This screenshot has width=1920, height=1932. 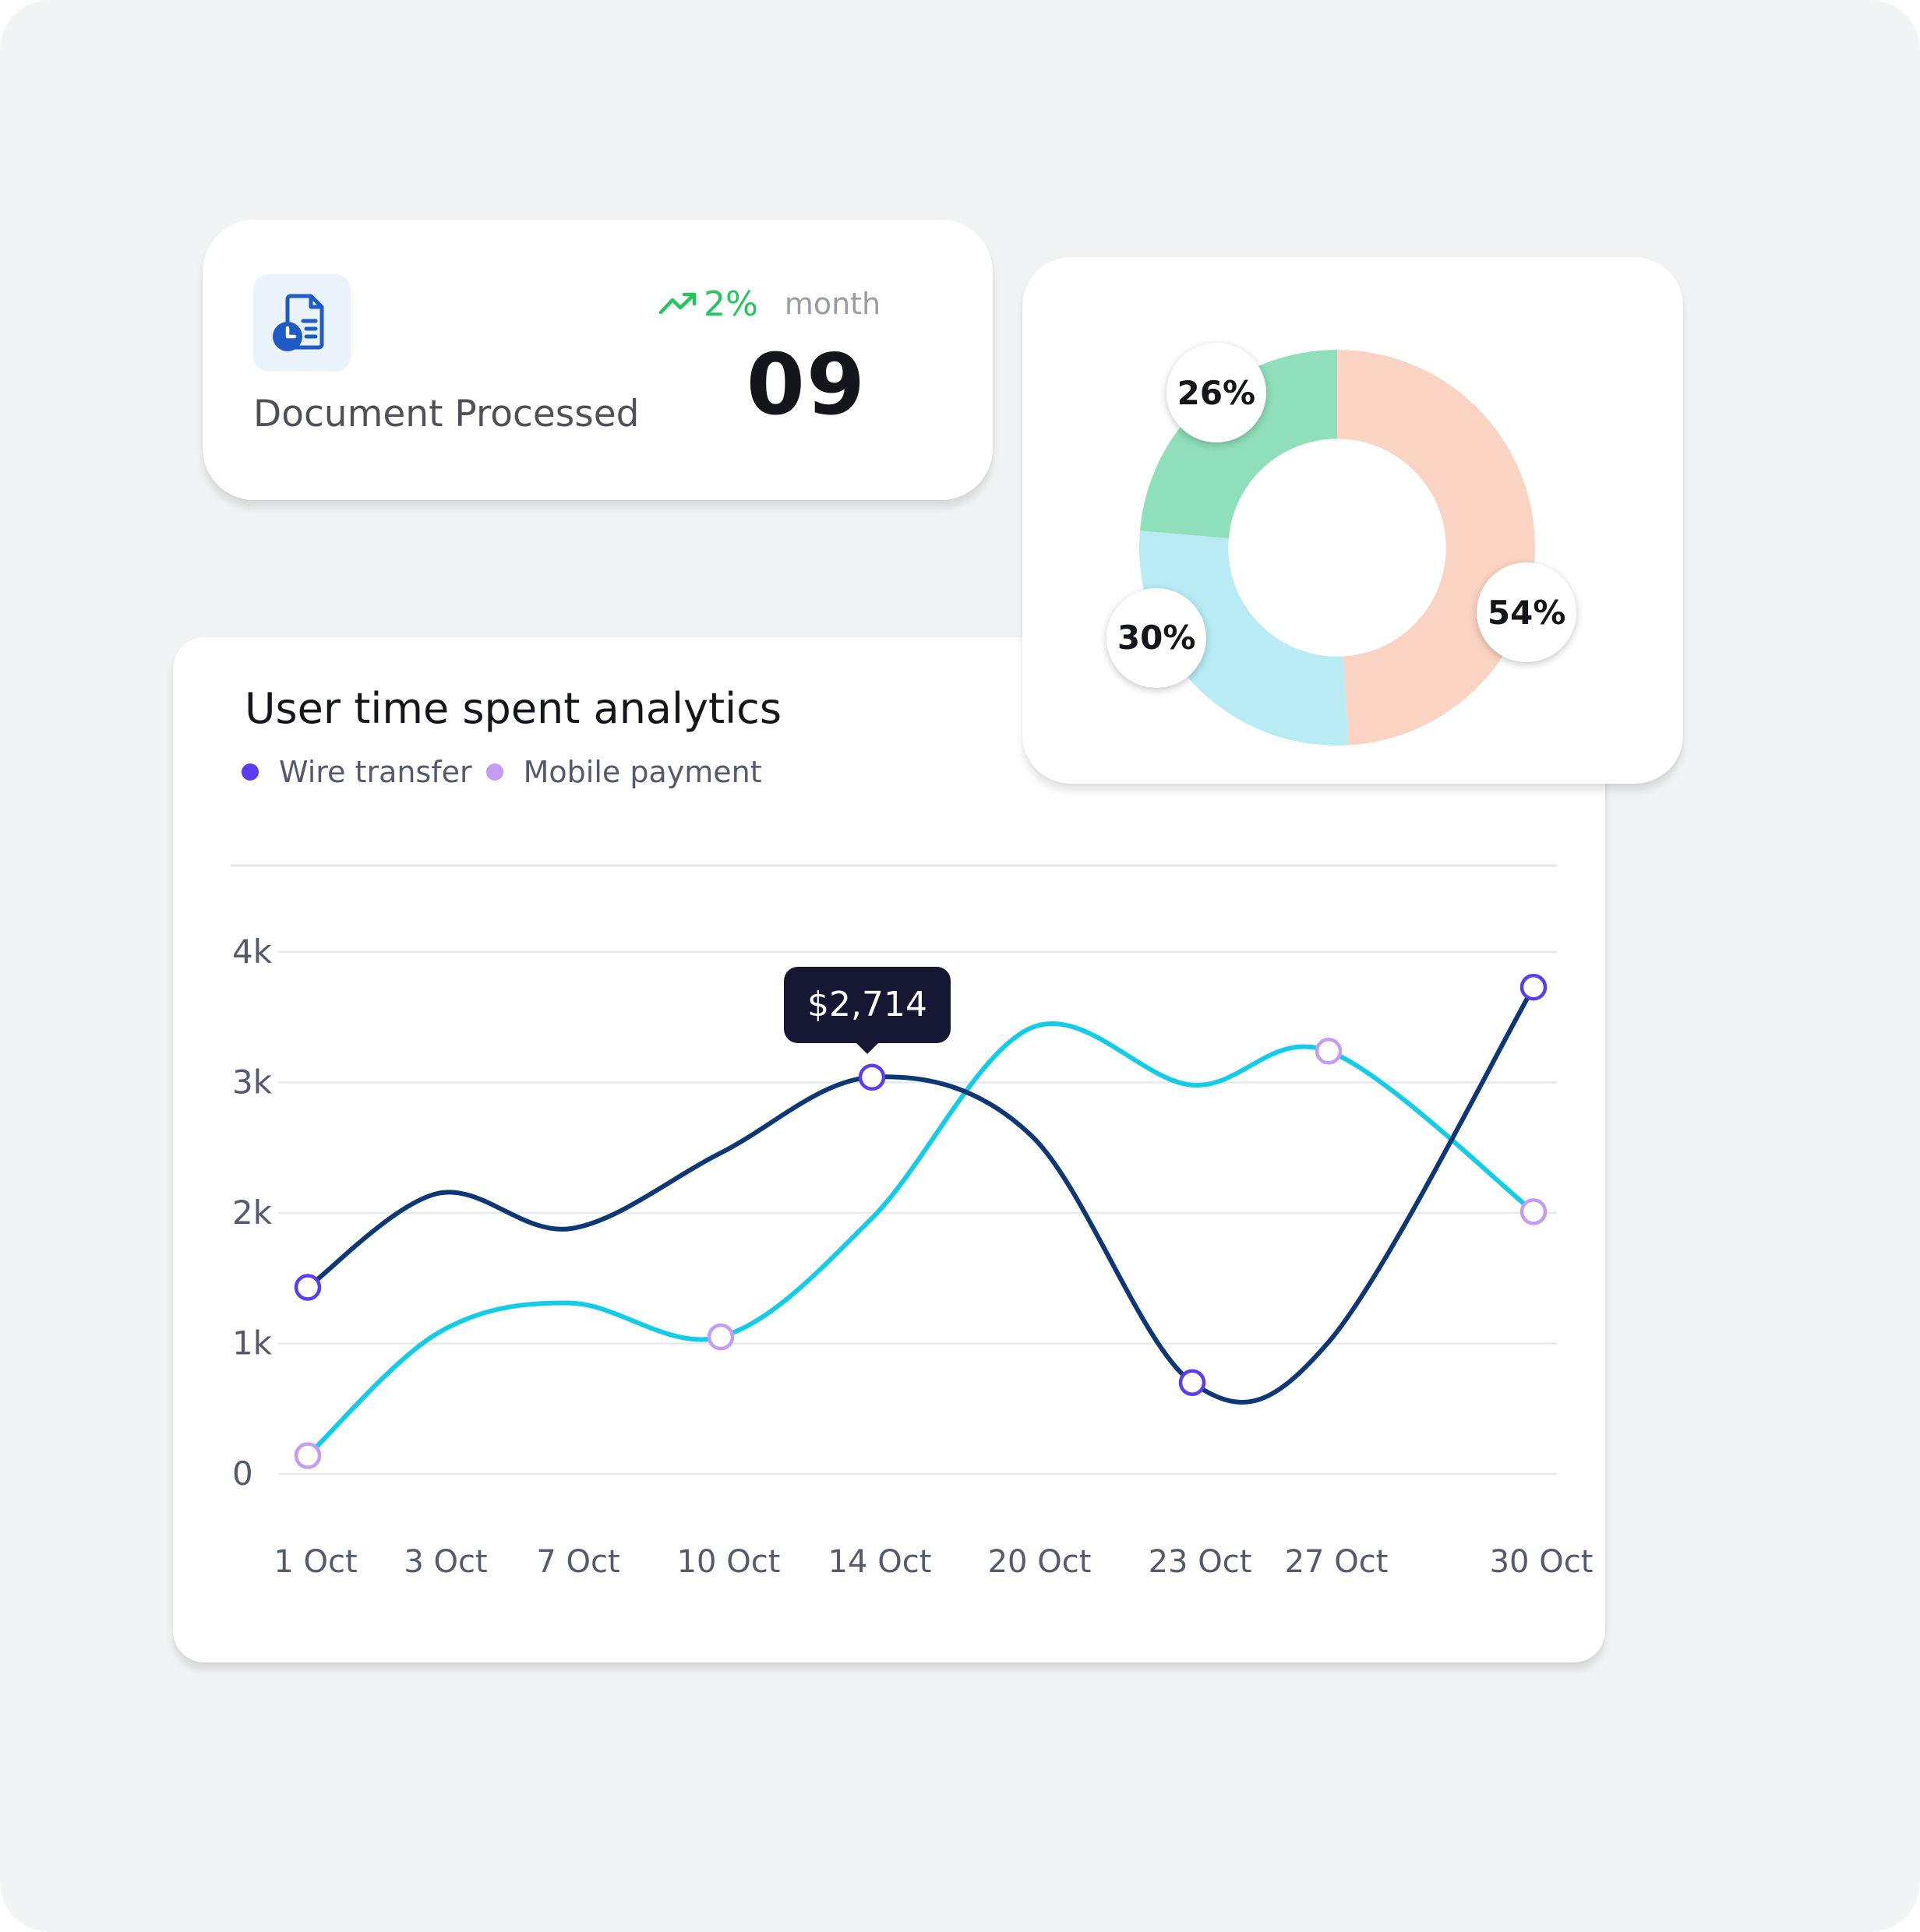 I want to click on x-tick-label: 3 Oct, so click(x=446, y=1562).